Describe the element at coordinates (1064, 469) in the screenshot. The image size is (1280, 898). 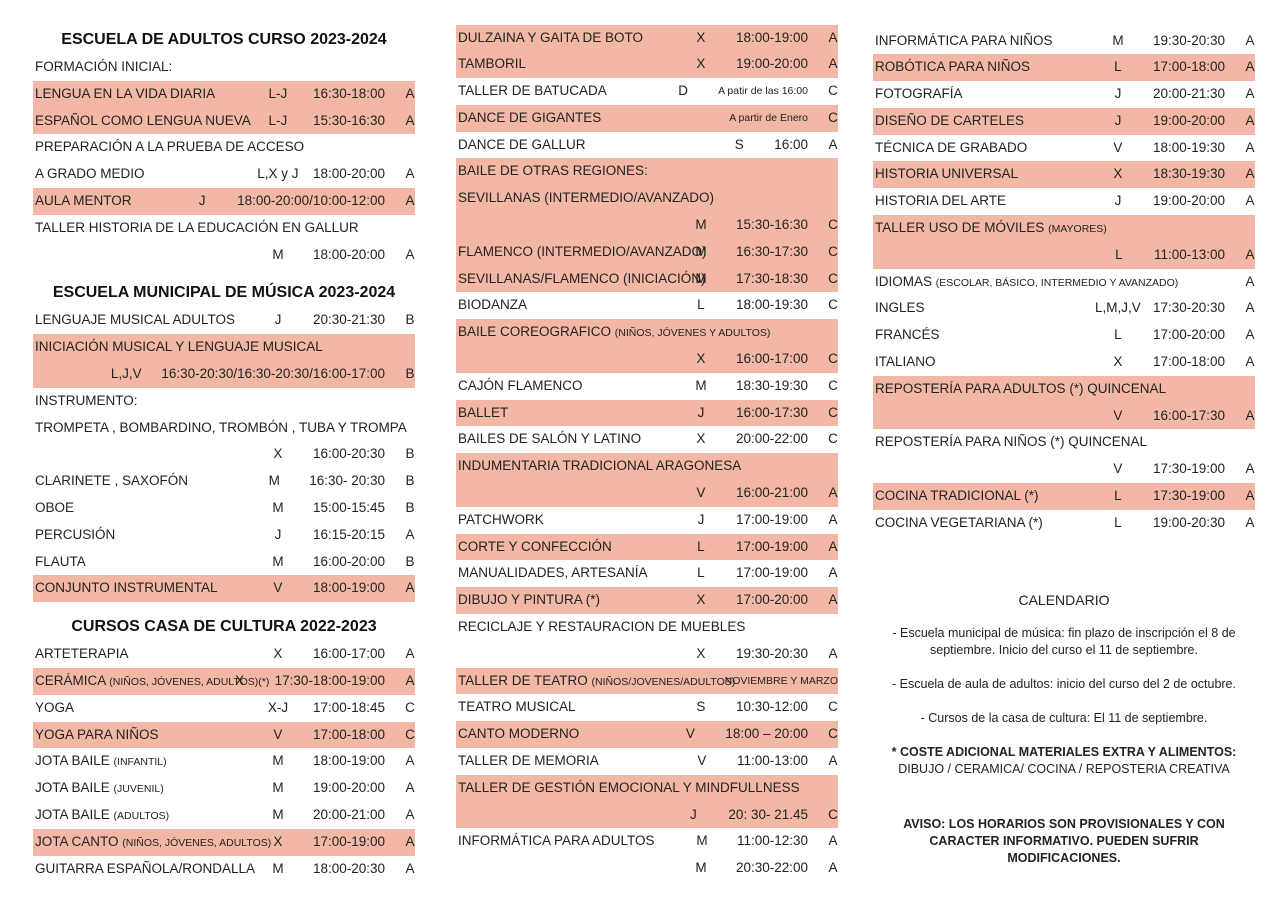
I see `course-row: V 17:30-19:00 A` at that location.